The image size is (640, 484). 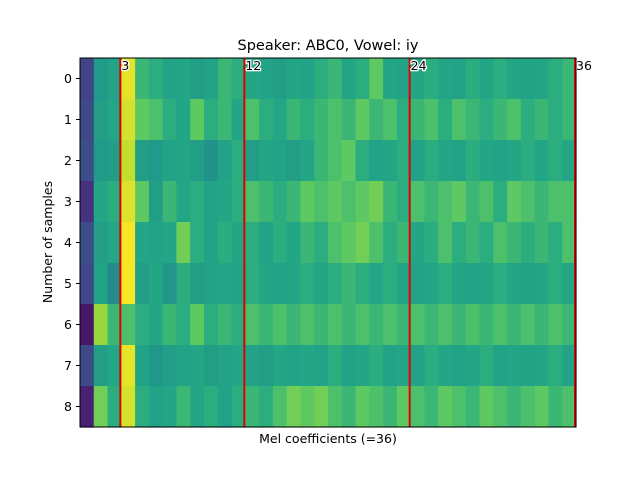 What do you see at coordinates (328, 46) in the screenshot?
I see `chart-title: Speaker: ABC0, Vowel: iy` at bounding box center [328, 46].